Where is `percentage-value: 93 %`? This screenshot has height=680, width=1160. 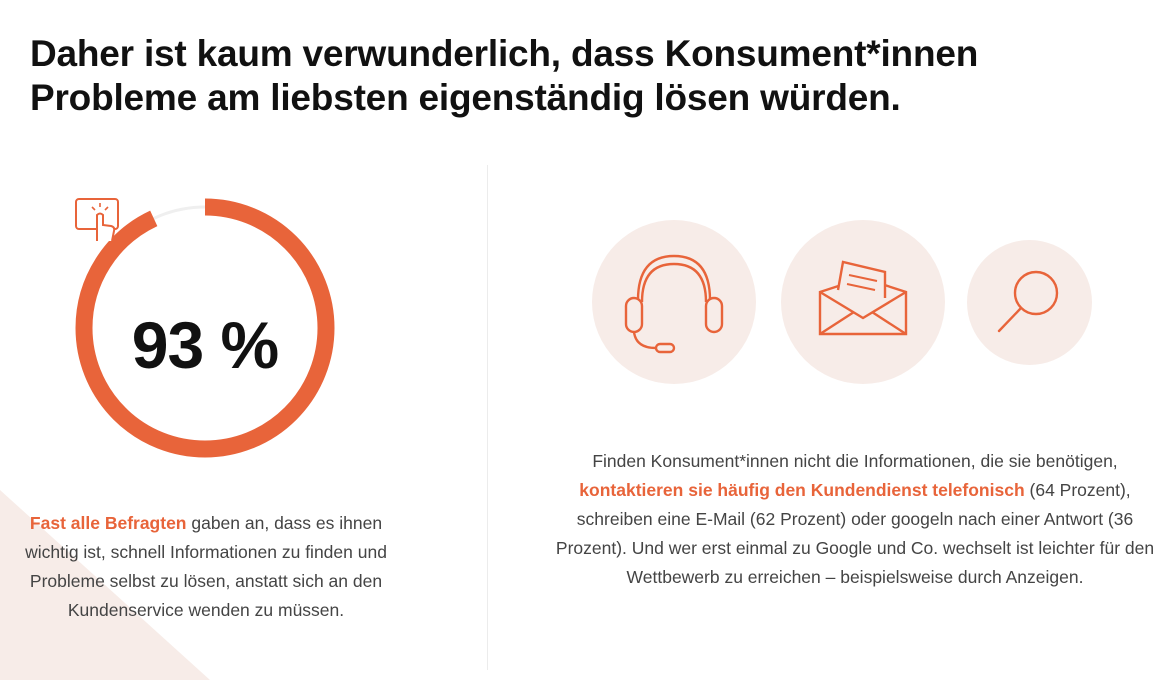
percentage-value: 93 % is located at coordinates (205, 345).